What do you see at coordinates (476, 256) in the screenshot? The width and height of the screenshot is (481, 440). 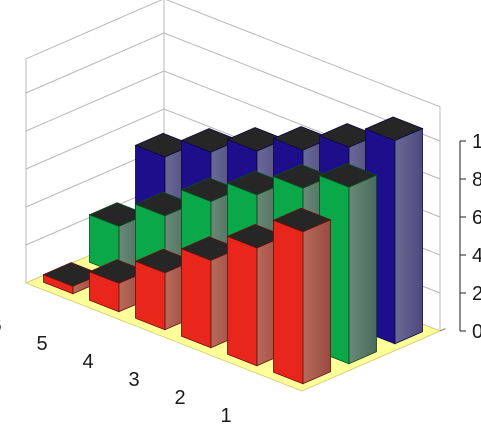 I see `z-tick-label: 40` at bounding box center [476, 256].